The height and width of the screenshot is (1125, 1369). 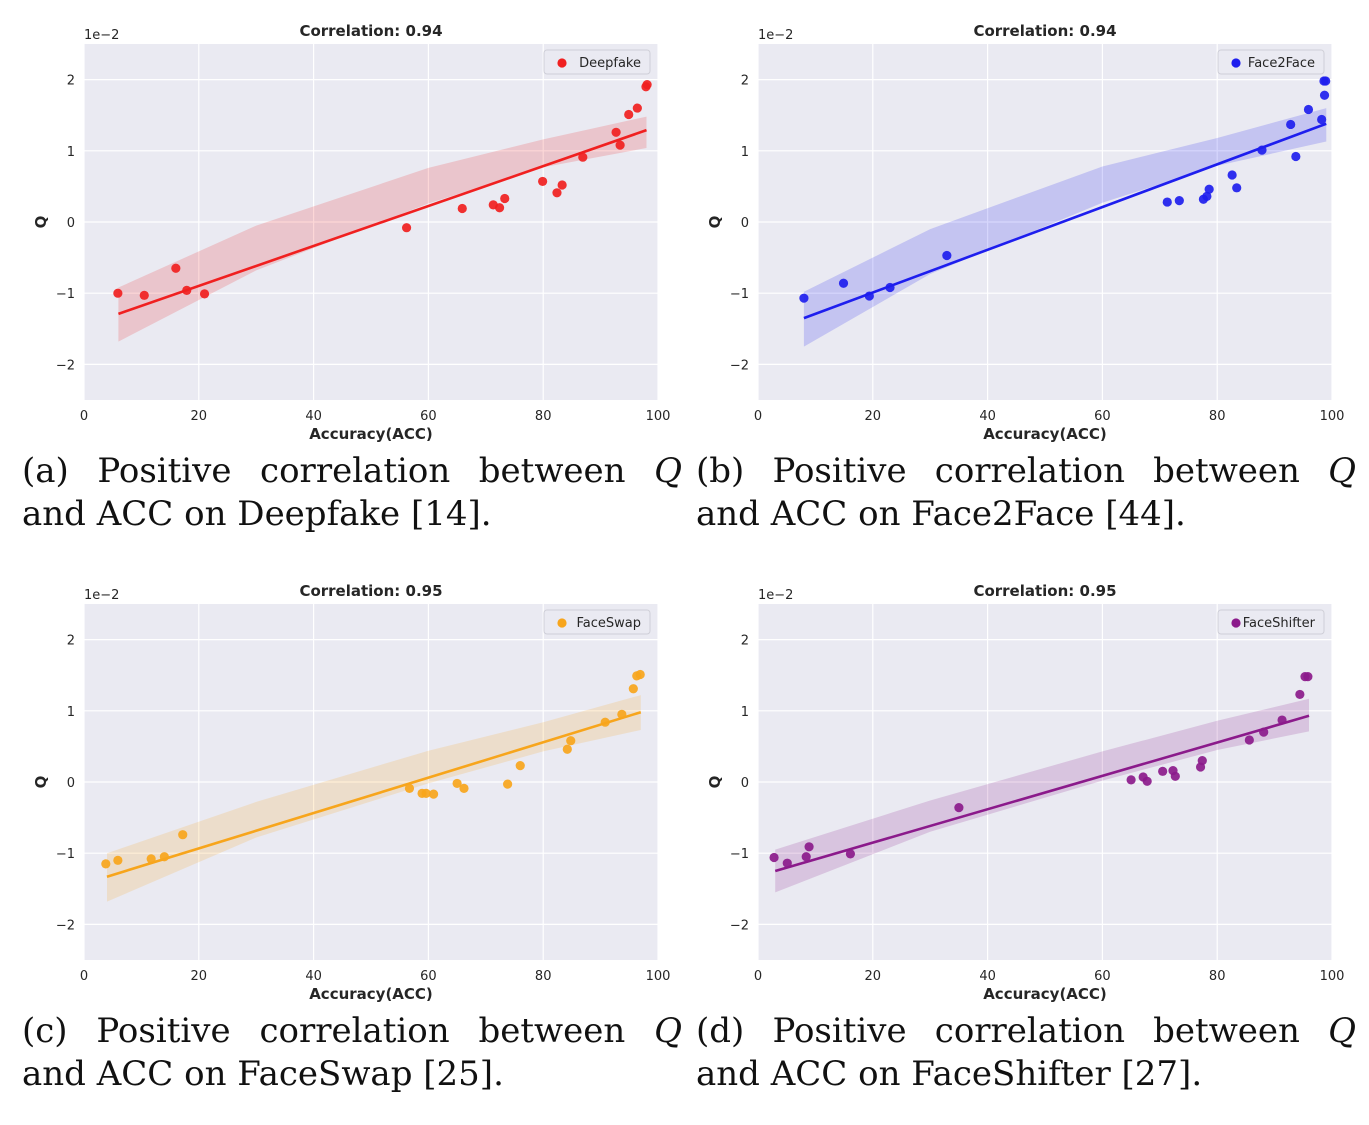 What do you see at coordinates (1281, 63) in the screenshot?
I see `legend-label: Face2Face` at bounding box center [1281, 63].